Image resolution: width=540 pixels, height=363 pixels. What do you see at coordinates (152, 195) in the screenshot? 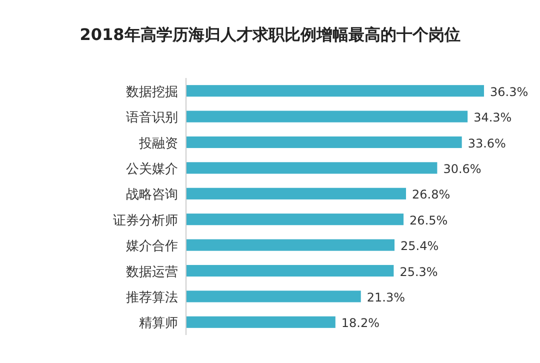
I see `category-label: 战略咨询` at bounding box center [152, 195].